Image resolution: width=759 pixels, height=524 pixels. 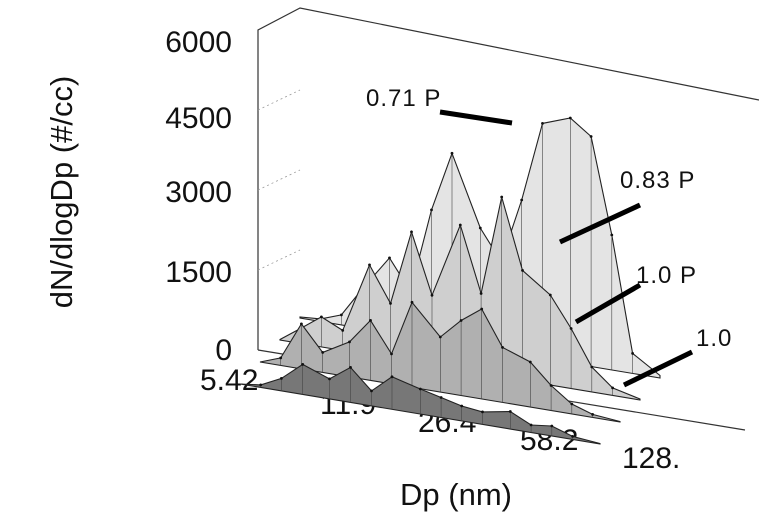 I want to click on y-tick-label: 1500, so click(x=198, y=272).